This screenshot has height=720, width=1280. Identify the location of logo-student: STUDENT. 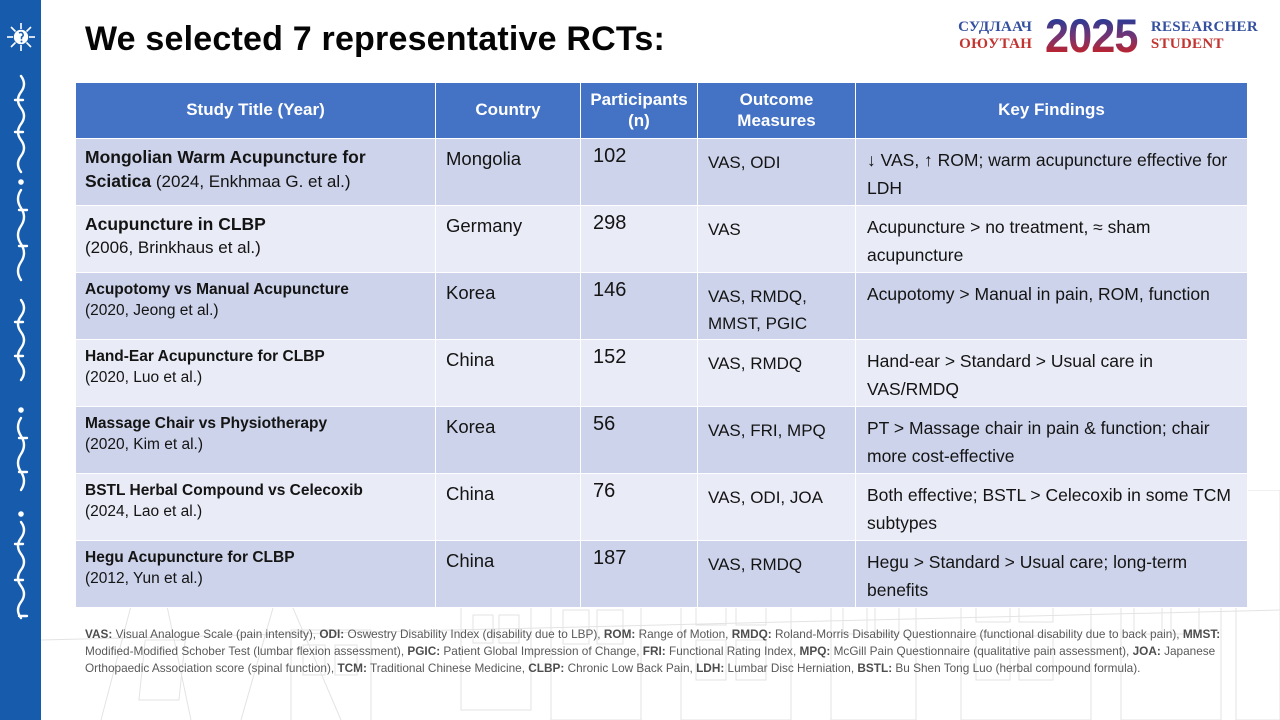
(1187, 43).